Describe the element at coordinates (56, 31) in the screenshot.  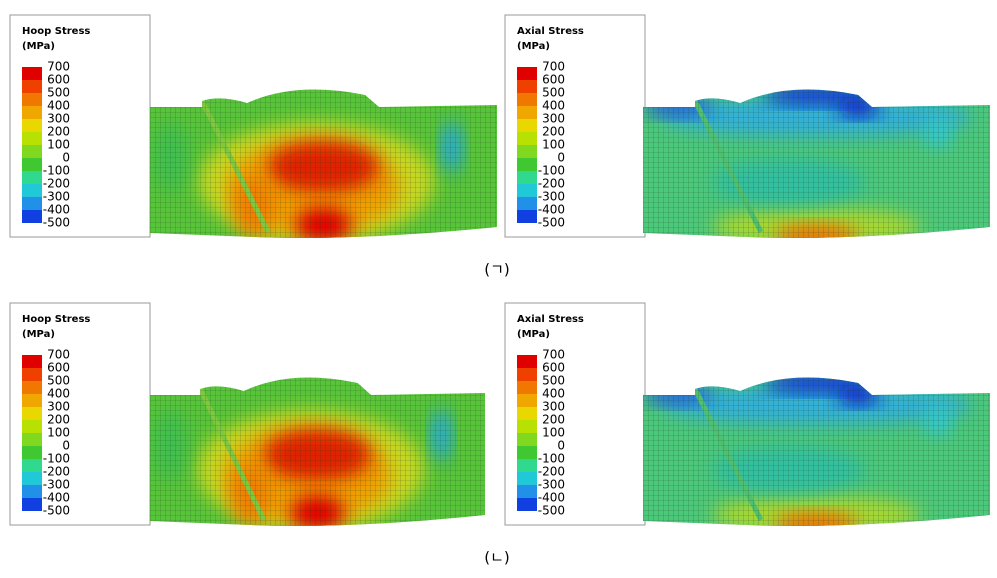
I see `legend-title: Hoop Stress` at that location.